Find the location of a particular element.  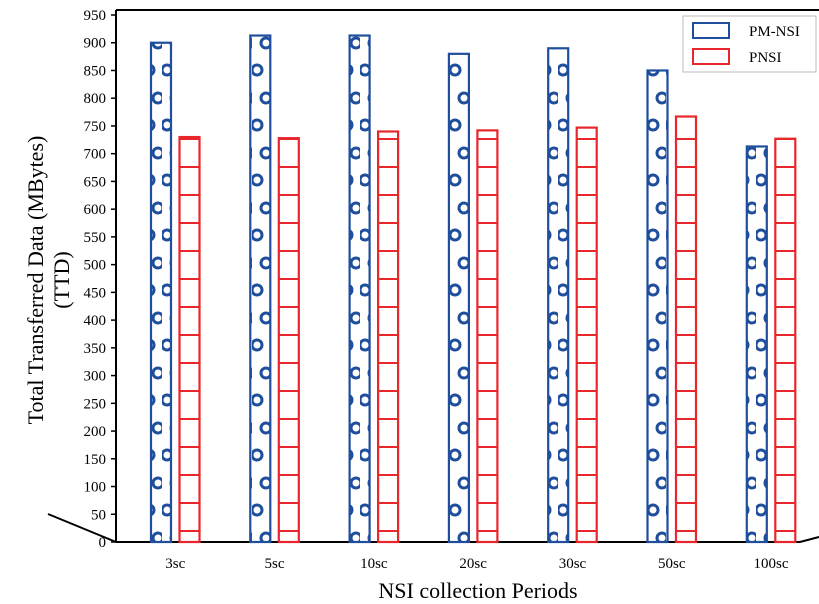

legend-swatch-pm-nsi is located at coordinates (711, 30).